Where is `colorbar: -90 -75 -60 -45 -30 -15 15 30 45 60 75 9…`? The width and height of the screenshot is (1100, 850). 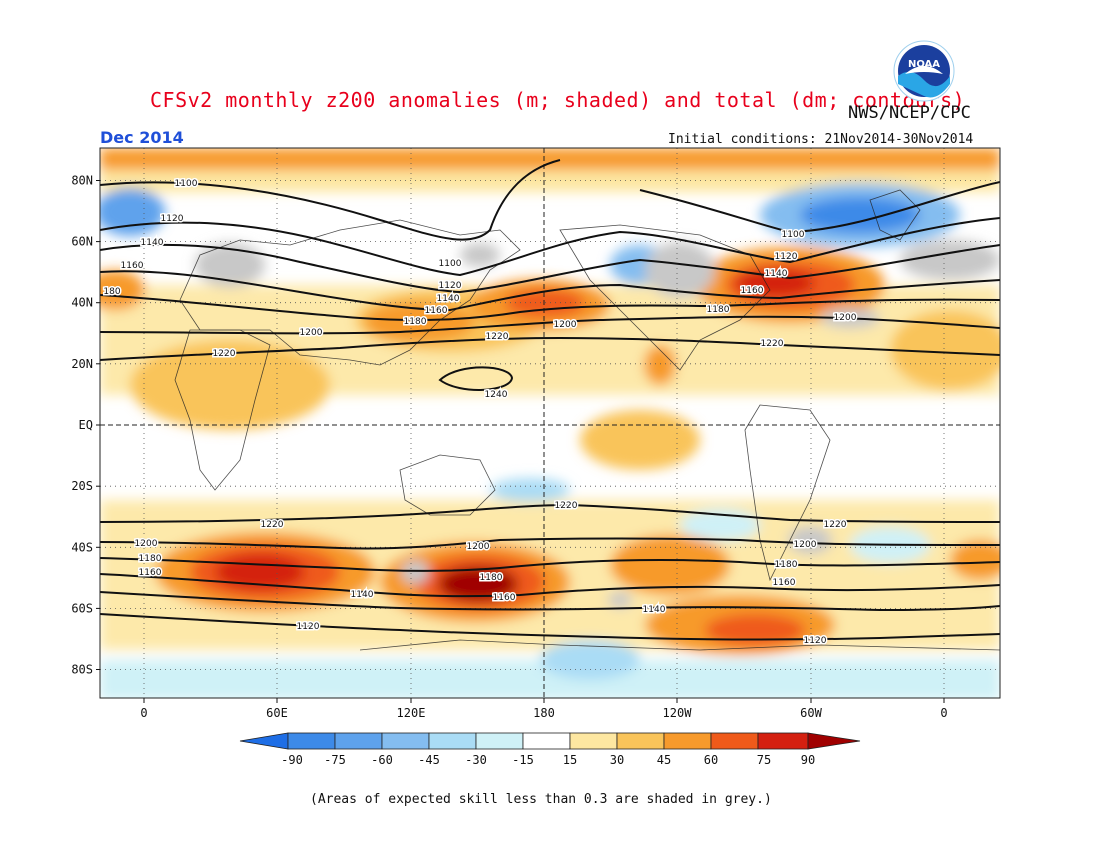
colorbar: -90 -75 -60 -45 -30 -15 15 30 45 60 75 9… is located at coordinates (550, 749).